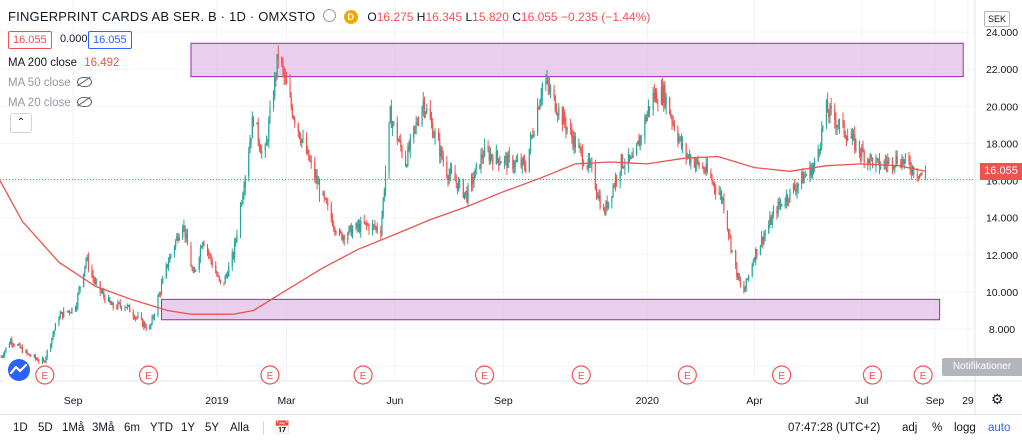 This screenshot has width=1022, height=441. What do you see at coordinates (188, 428) in the screenshot?
I see `range-1y: 1Y` at bounding box center [188, 428].